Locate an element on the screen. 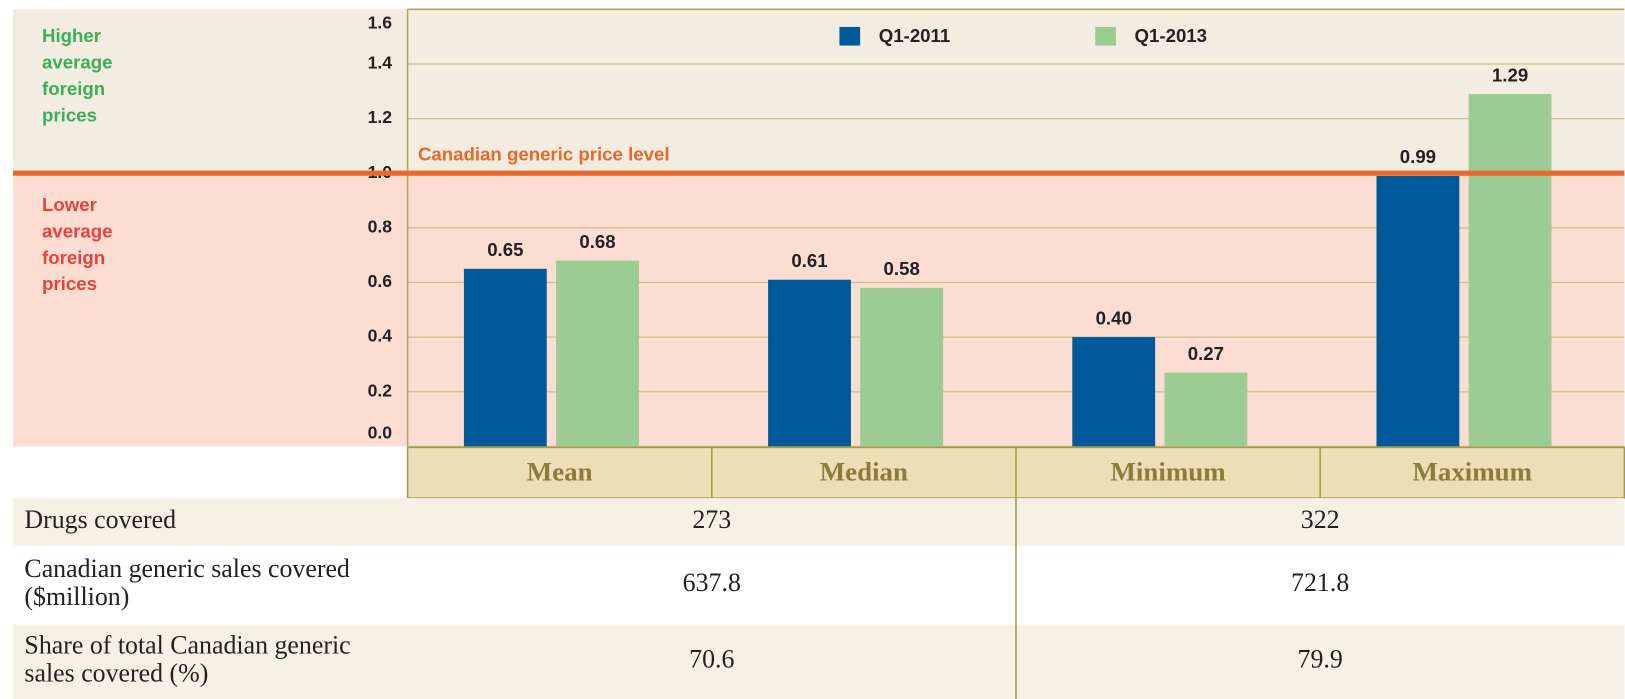 This screenshot has height=699, width=1625. x-tick-label: Minimum is located at coordinates (1168, 471).